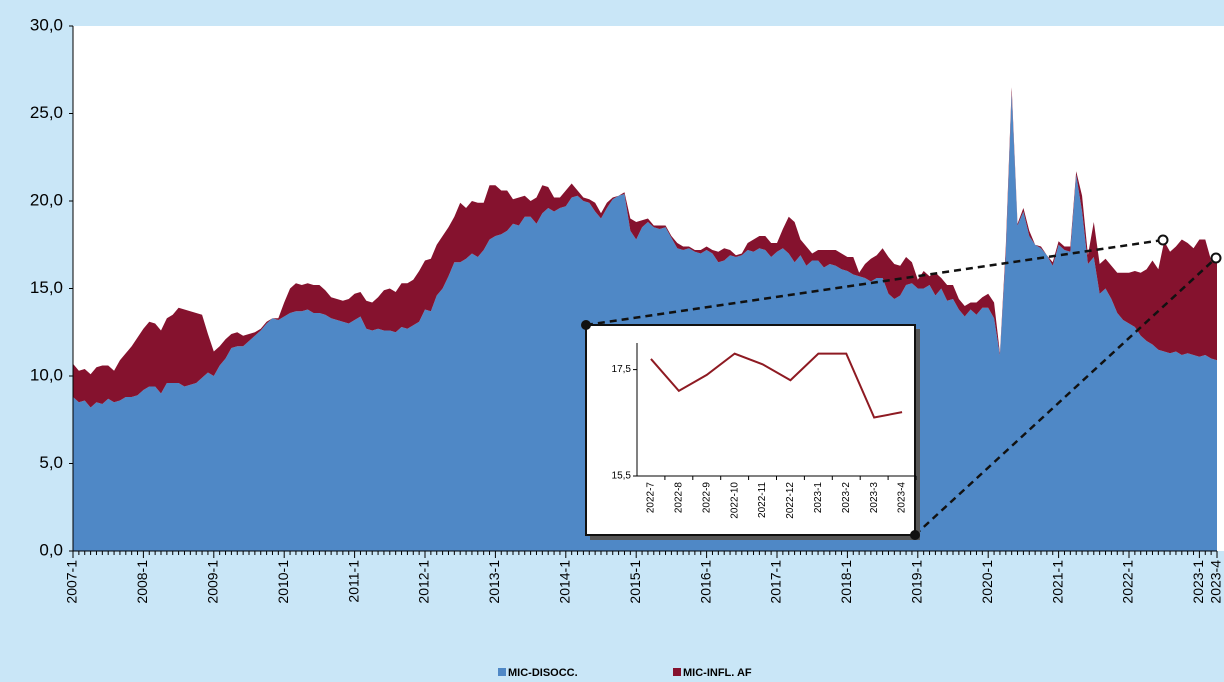  What do you see at coordinates (494, 582) in the screenshot?
I see `x-tick-label: 2013-1` at bounding box center [494, 582].